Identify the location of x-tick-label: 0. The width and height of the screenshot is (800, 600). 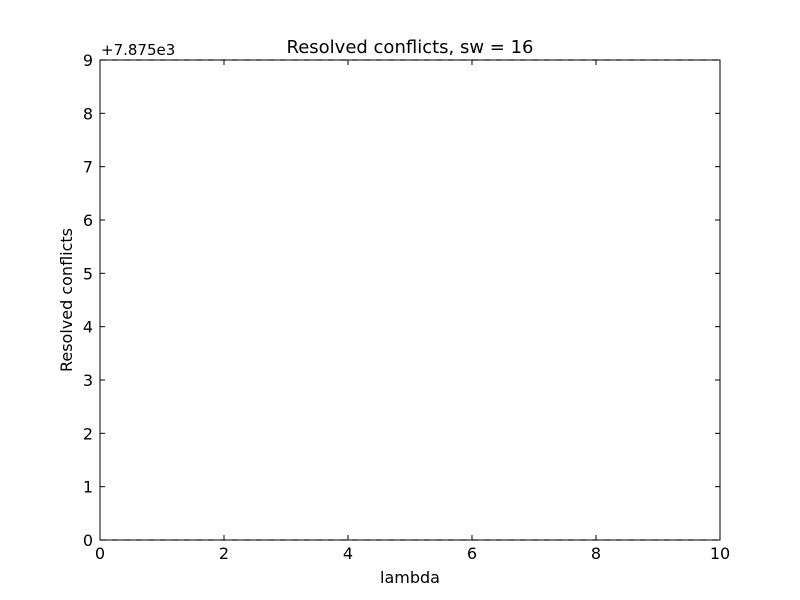
(100, 553).